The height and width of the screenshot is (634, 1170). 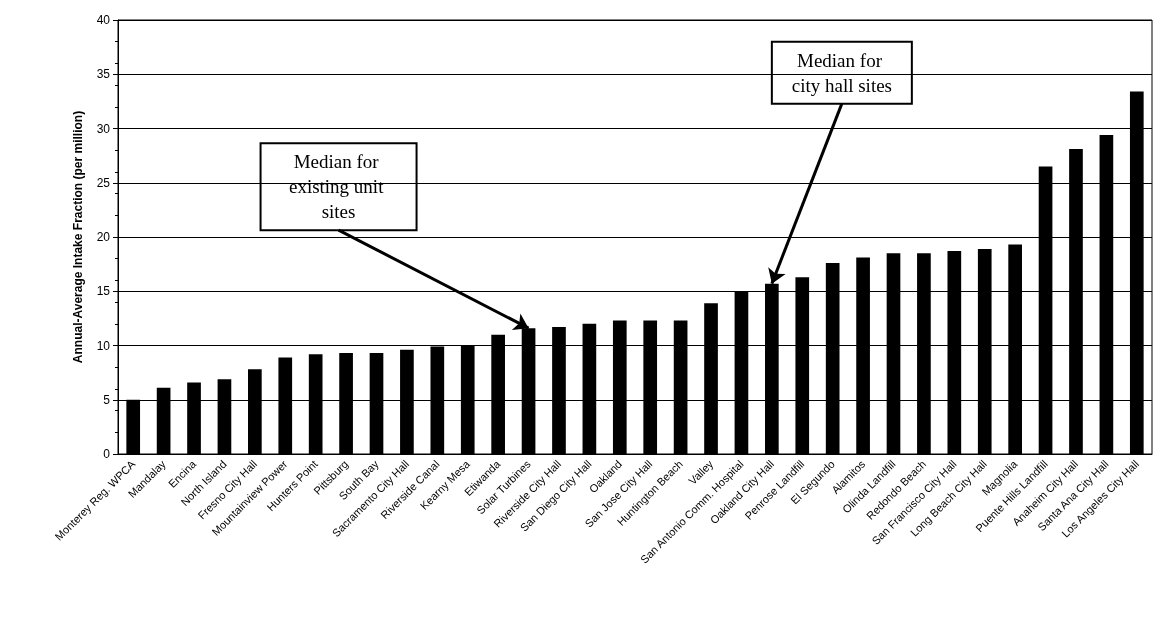 I want to click on y-tick-label: 20, so click(x=103, y=237).